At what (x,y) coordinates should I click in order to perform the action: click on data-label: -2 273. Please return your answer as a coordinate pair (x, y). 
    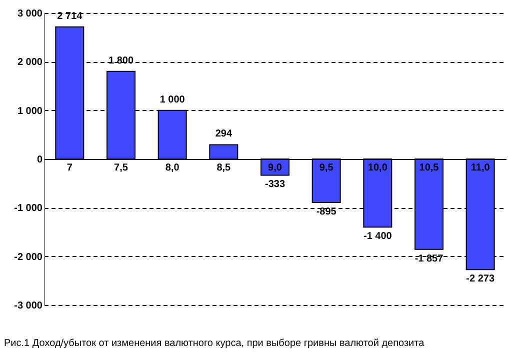
    Looking at the image, I should click on (480, 279).